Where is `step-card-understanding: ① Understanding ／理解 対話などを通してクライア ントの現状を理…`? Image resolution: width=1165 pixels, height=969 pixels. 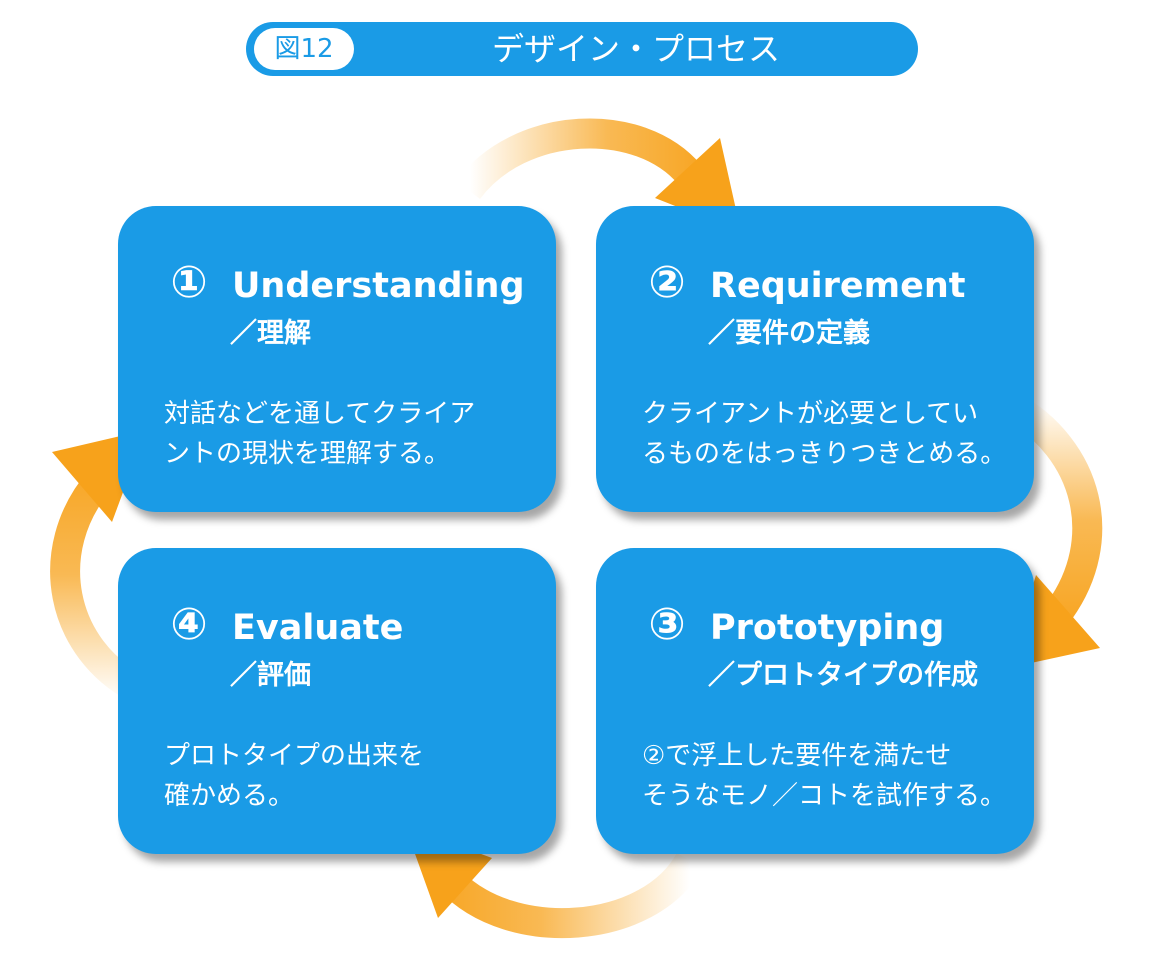
step-card-understanding: ① Understanding ／理解 対話などを通してクライア ントの現状を理… is located at coordinates (337, 359).